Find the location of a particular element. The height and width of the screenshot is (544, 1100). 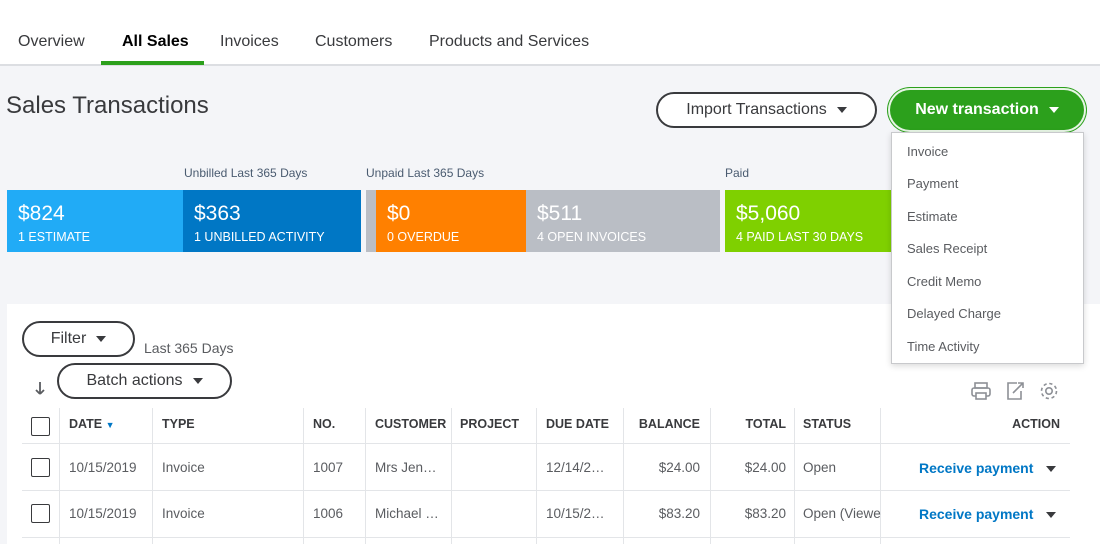

header-no: NO. is located at coordinates (324, 424).